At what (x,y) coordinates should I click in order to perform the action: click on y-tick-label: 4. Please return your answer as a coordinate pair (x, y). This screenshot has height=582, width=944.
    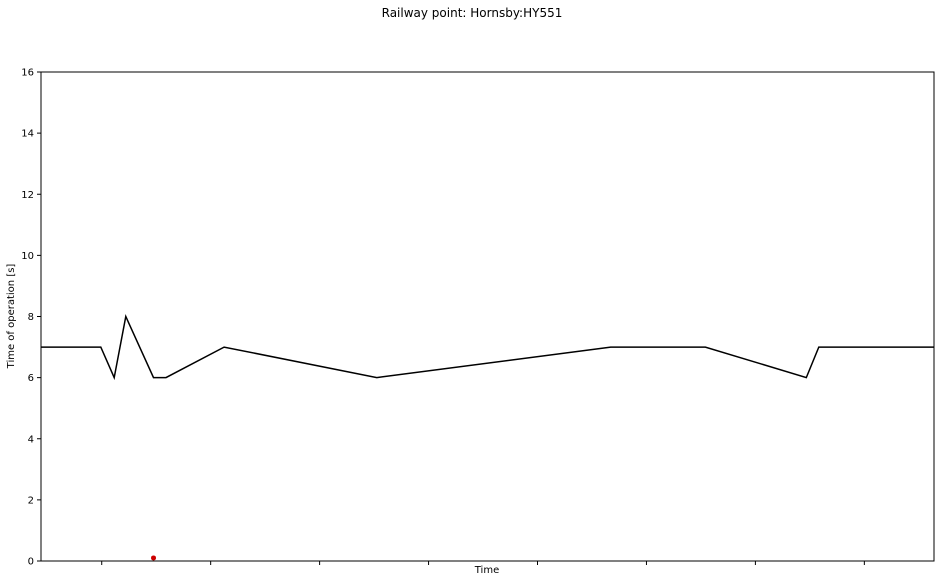
    Looking at the image, I should click on (31, 439).